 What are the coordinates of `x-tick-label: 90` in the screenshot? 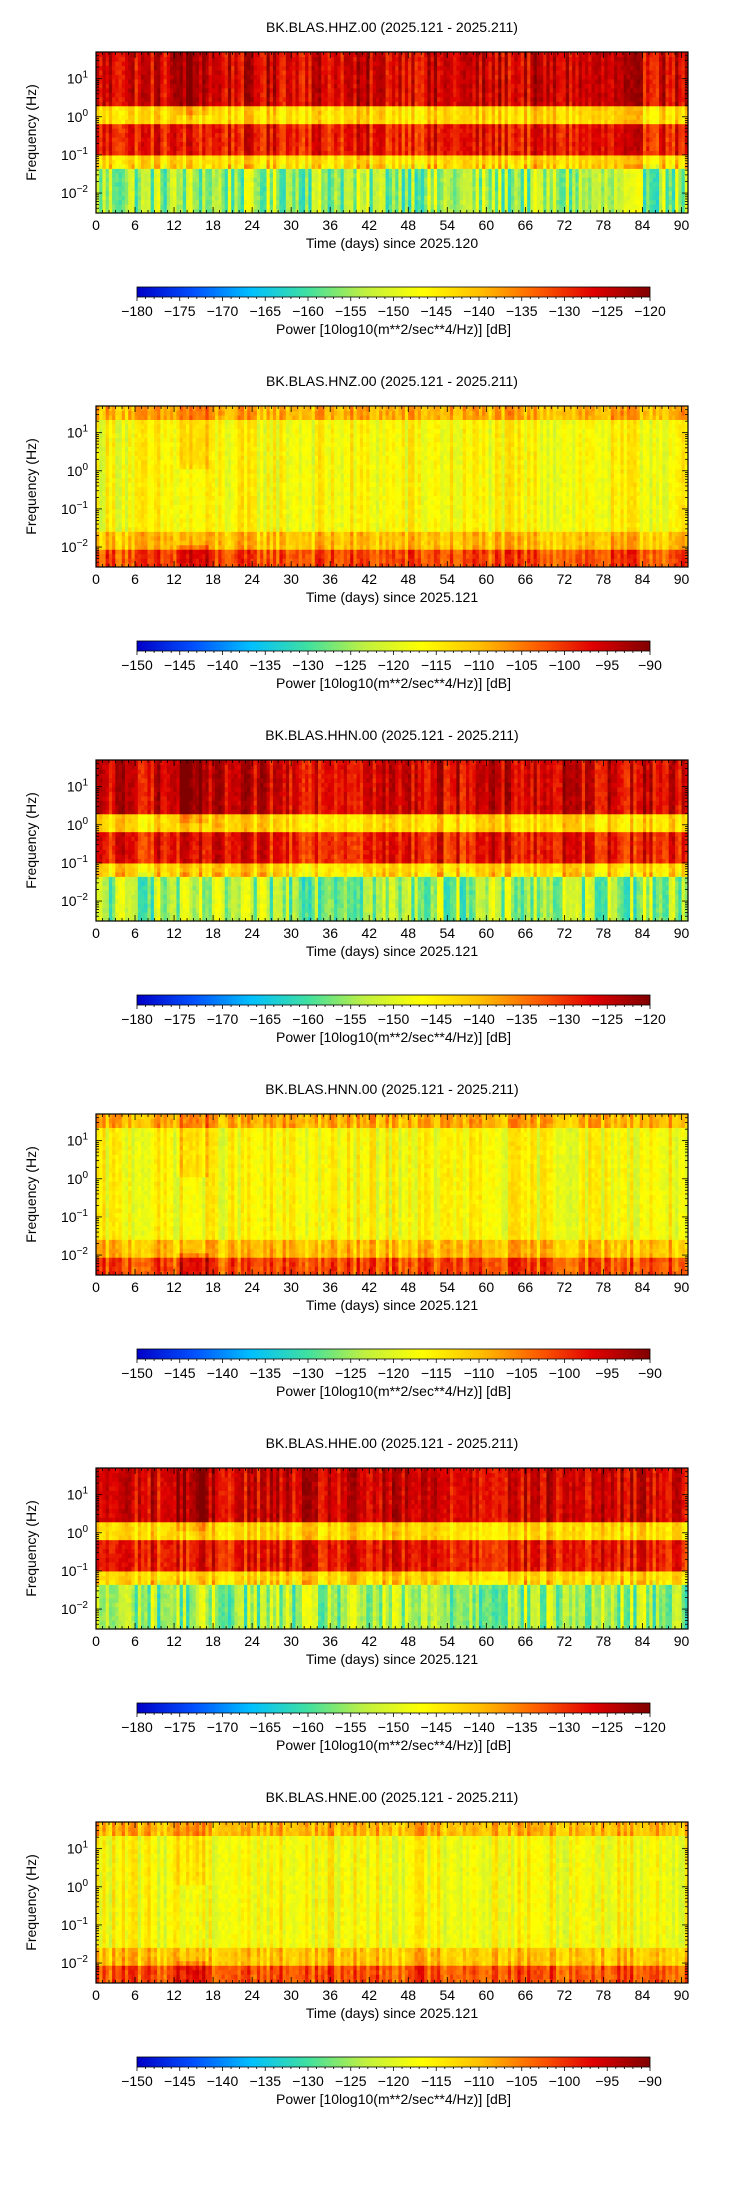 It's located at (682, 1641).